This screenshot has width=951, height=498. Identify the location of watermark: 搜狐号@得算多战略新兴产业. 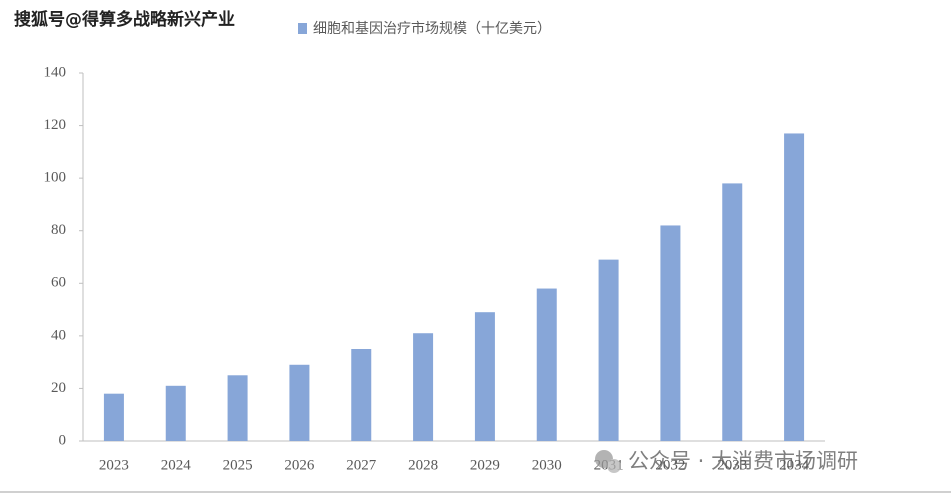
(124, 19).